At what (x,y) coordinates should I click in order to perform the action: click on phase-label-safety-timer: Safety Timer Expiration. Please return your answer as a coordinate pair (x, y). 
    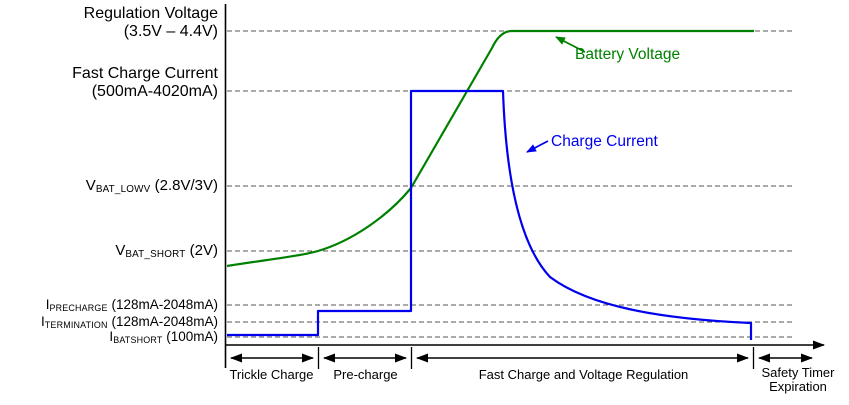
    Looking at the image, I should click on (798, 380).